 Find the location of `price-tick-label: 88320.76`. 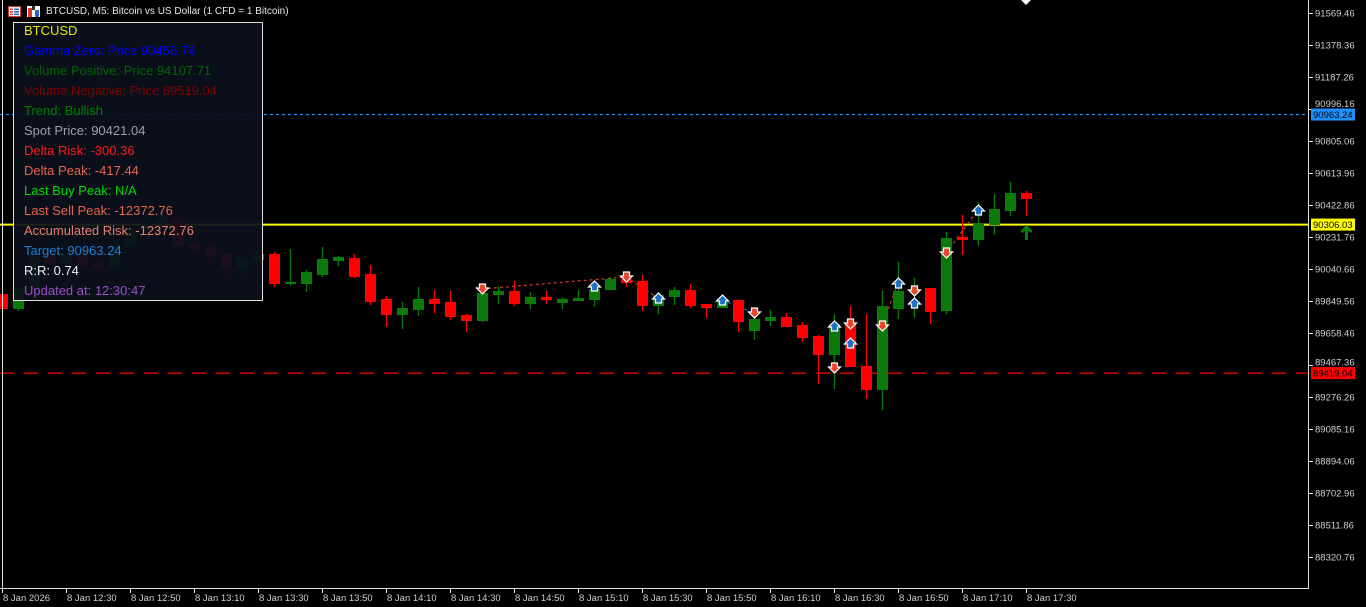

price-tick-label: 88320.76 is located at coordinates (1335, 558).